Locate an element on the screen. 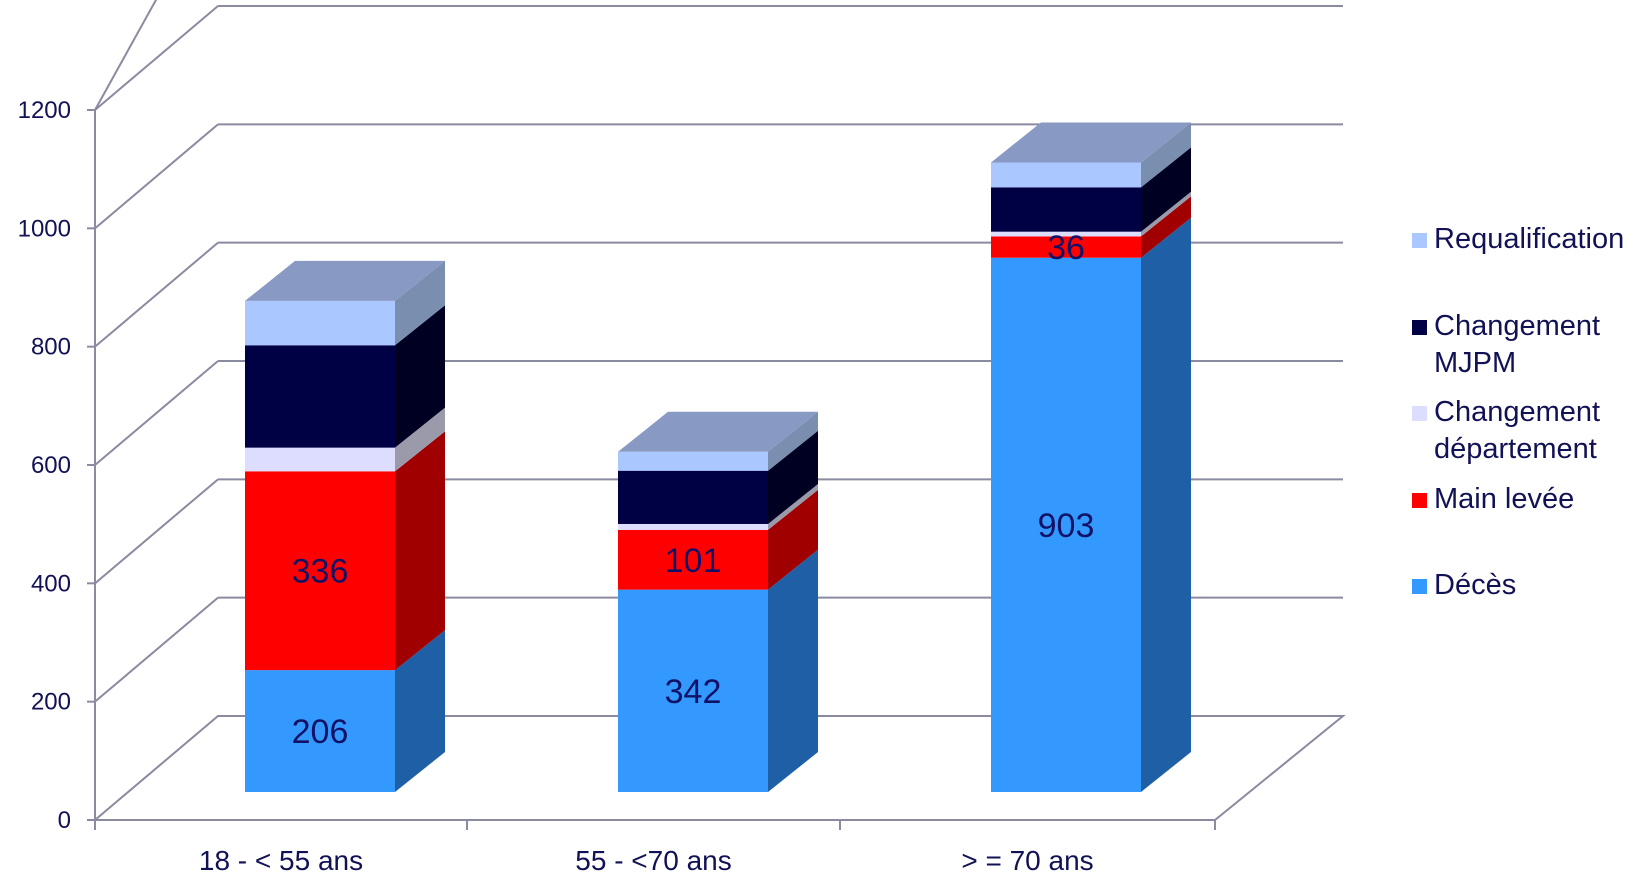 This screenshot has width=1647, height=875. legend-label: Requalification is located at coordinates (1529, 239).